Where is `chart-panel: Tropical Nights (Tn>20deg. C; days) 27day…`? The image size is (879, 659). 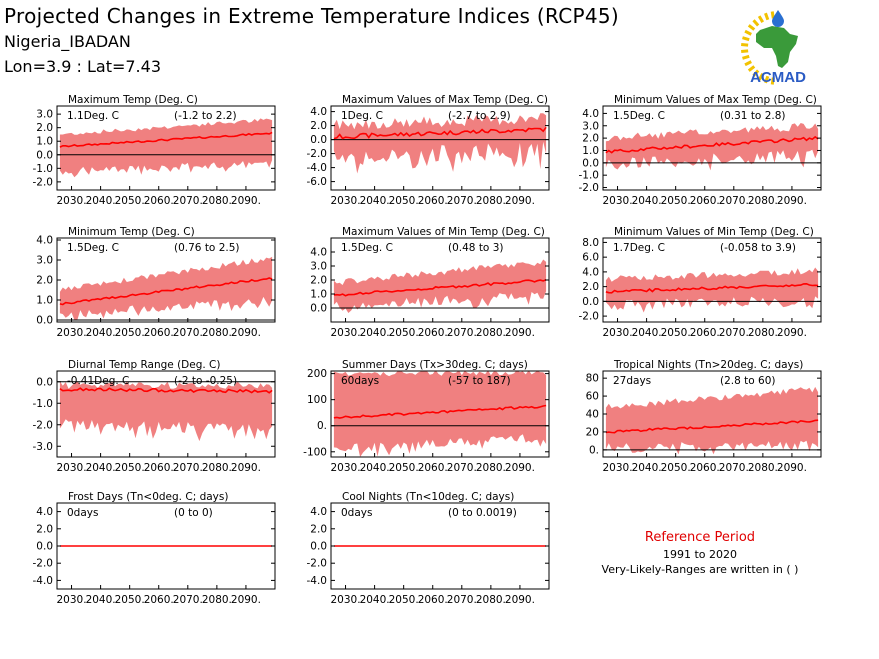 chart-panel: Tropical Nights (Tn>20deg. C; days) 27day… is located at coordinates (704, 416).